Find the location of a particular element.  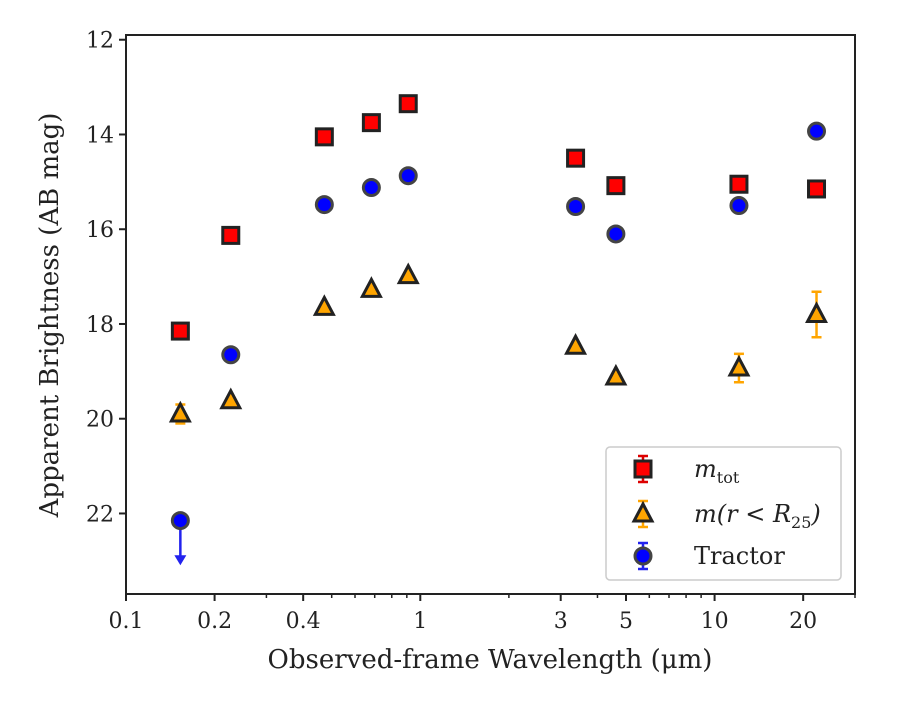

y-tick-label: 12 is located at coordinates (100, 41).